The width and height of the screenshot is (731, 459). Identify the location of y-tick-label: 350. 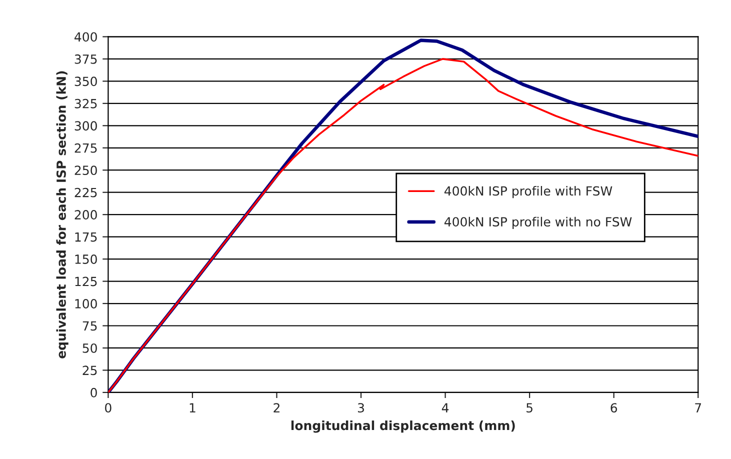
(85, 81).